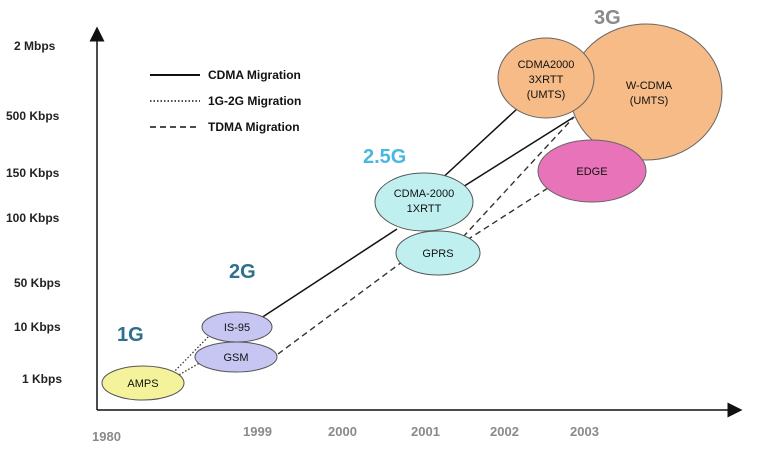 Image resolution: width=761 pixels, height=452 pixels. I want to click on node-cdma2000-3xrtt: CDMA2000 3XRTT (UMTS), so click(546, 78).